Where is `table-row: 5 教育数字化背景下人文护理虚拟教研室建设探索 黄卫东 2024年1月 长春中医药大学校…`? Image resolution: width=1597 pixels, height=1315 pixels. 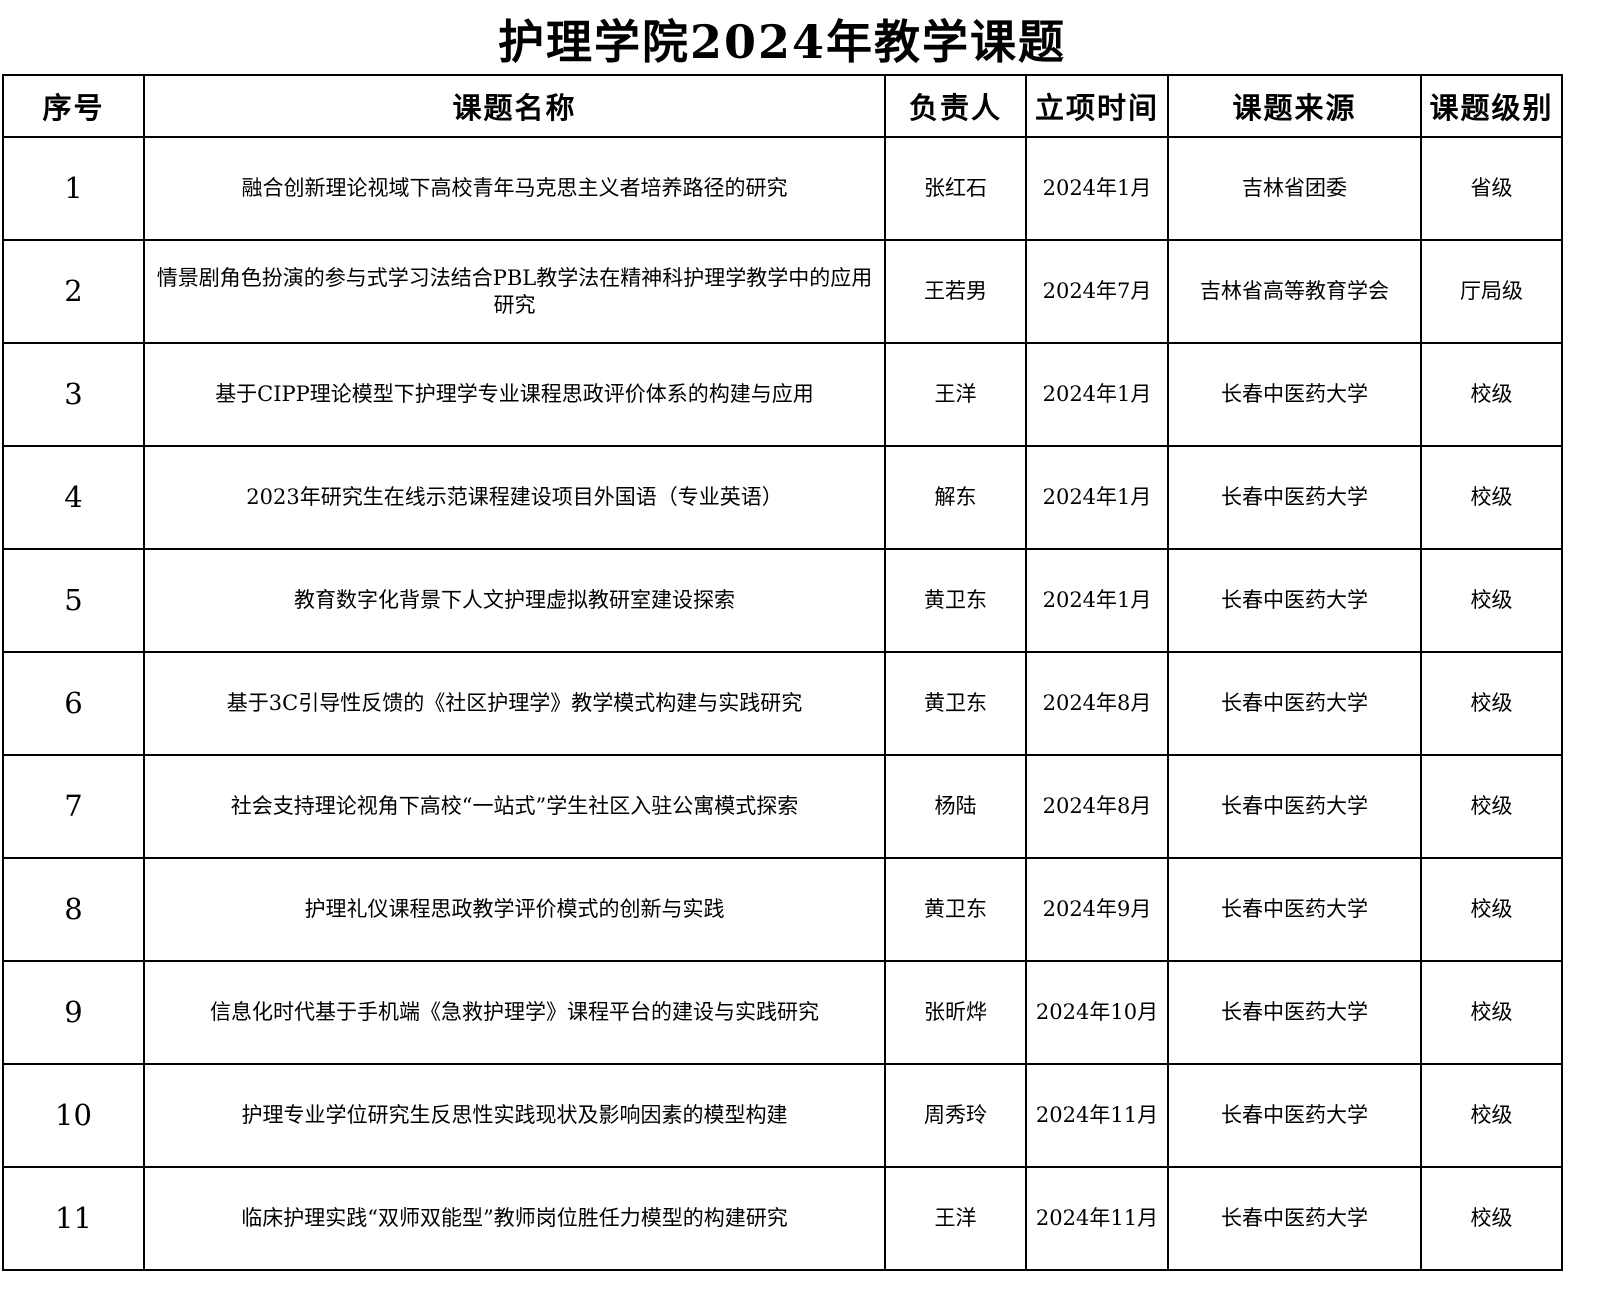
table-row: 5 教育数字化背景下人文护理虚拟教研室建设探索 黄卫东 2024年1月 长春中医药大学校… is located at coordinates (782, 600).